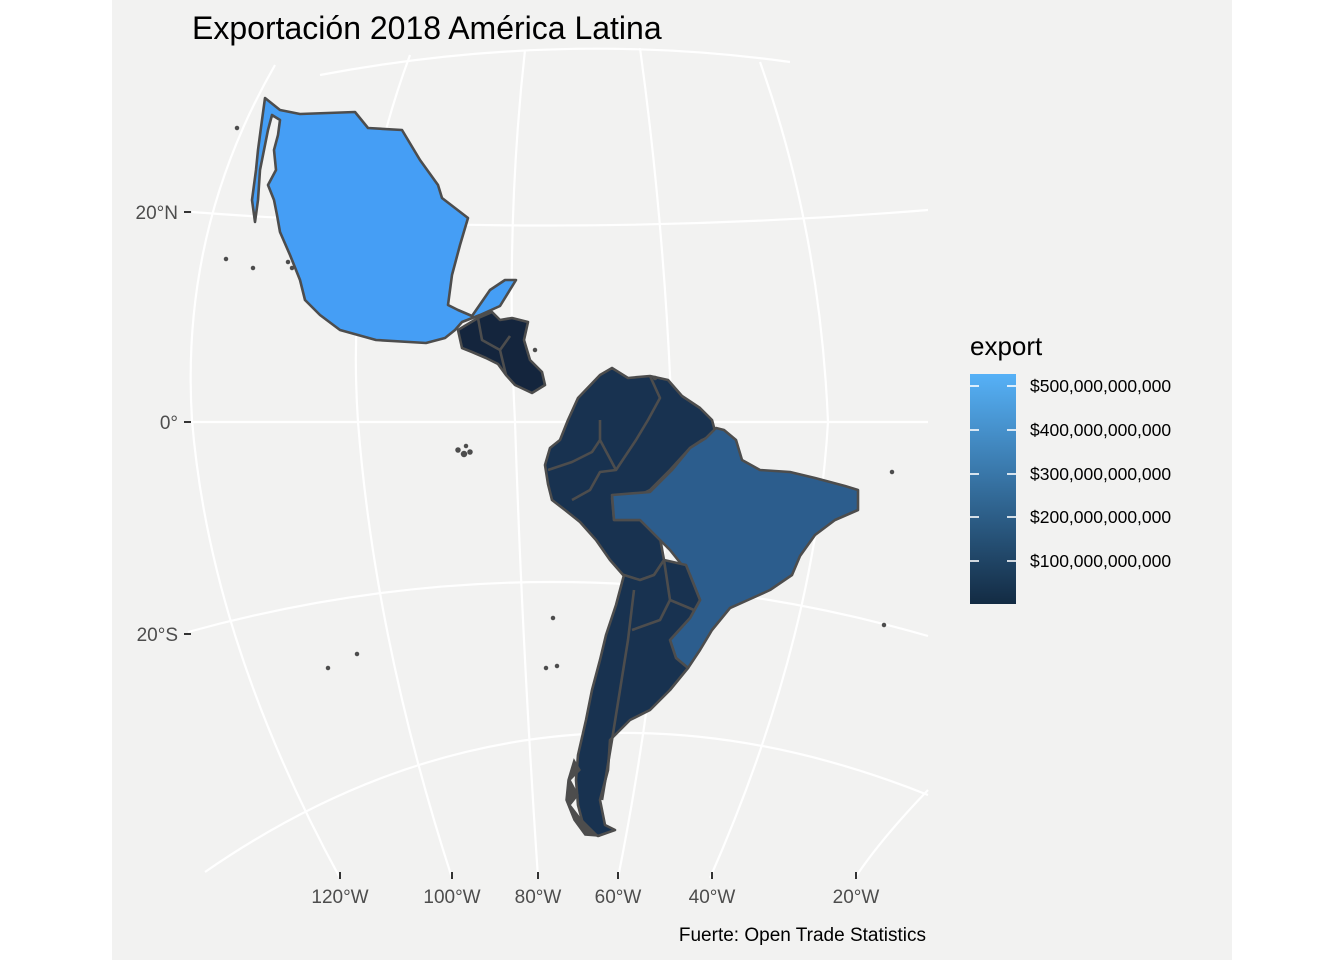  I want to click on graticule-lat-40n, so click(555, 62).